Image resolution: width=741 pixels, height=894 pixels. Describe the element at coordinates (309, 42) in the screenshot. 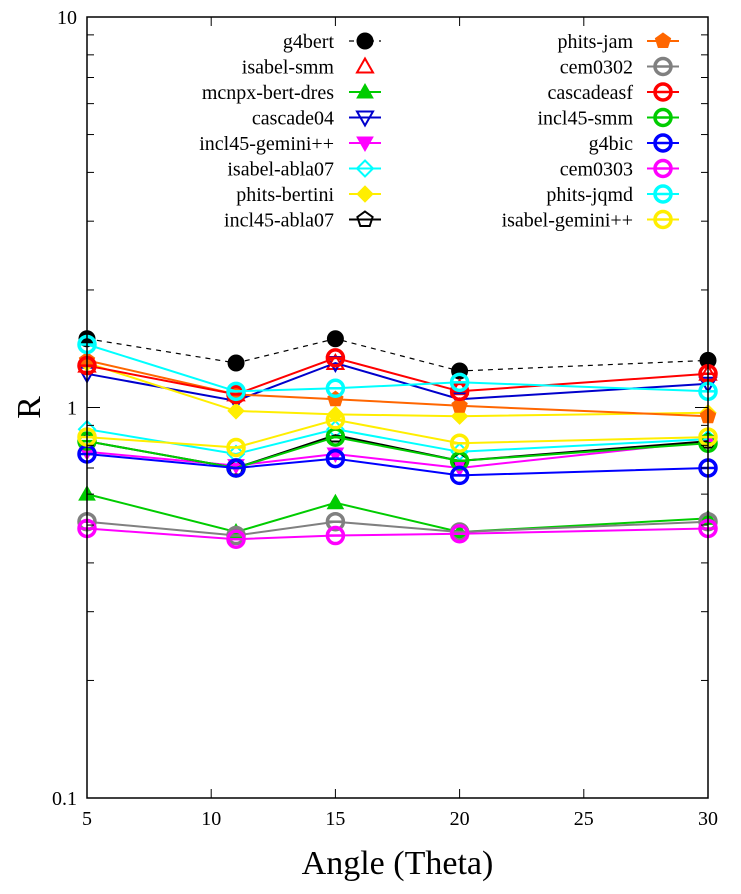

I see `legend-label: g4bert` at that location.